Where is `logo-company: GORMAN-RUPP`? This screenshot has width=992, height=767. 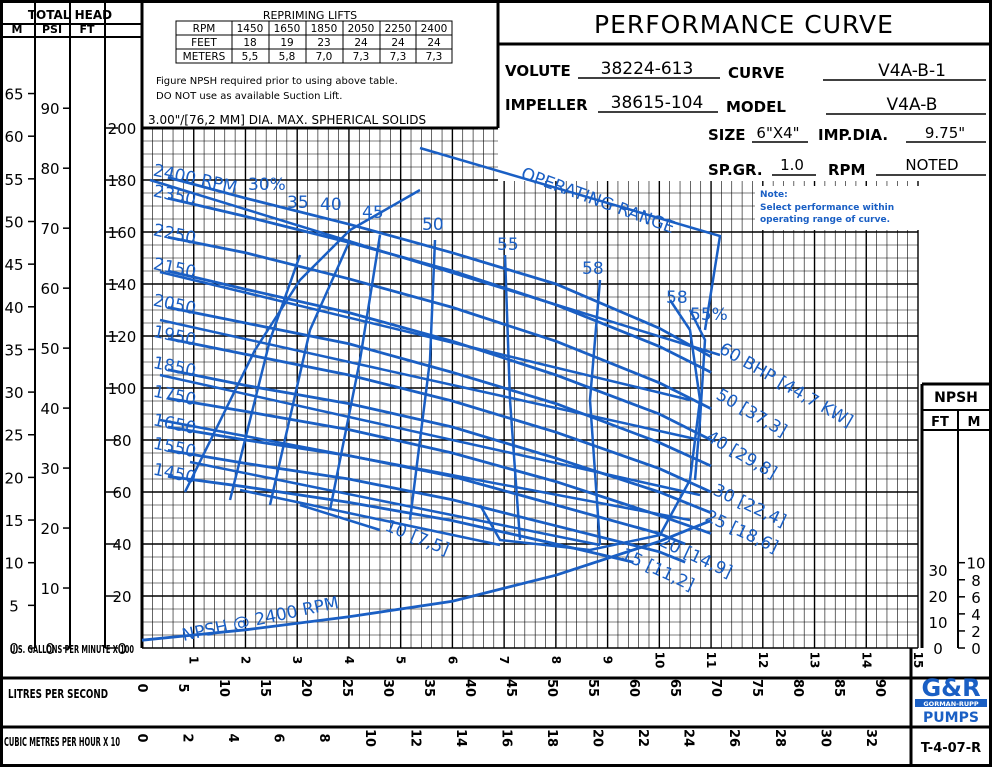
logo-company: GORMAN-RUPP is located at coordinates (951, 704).